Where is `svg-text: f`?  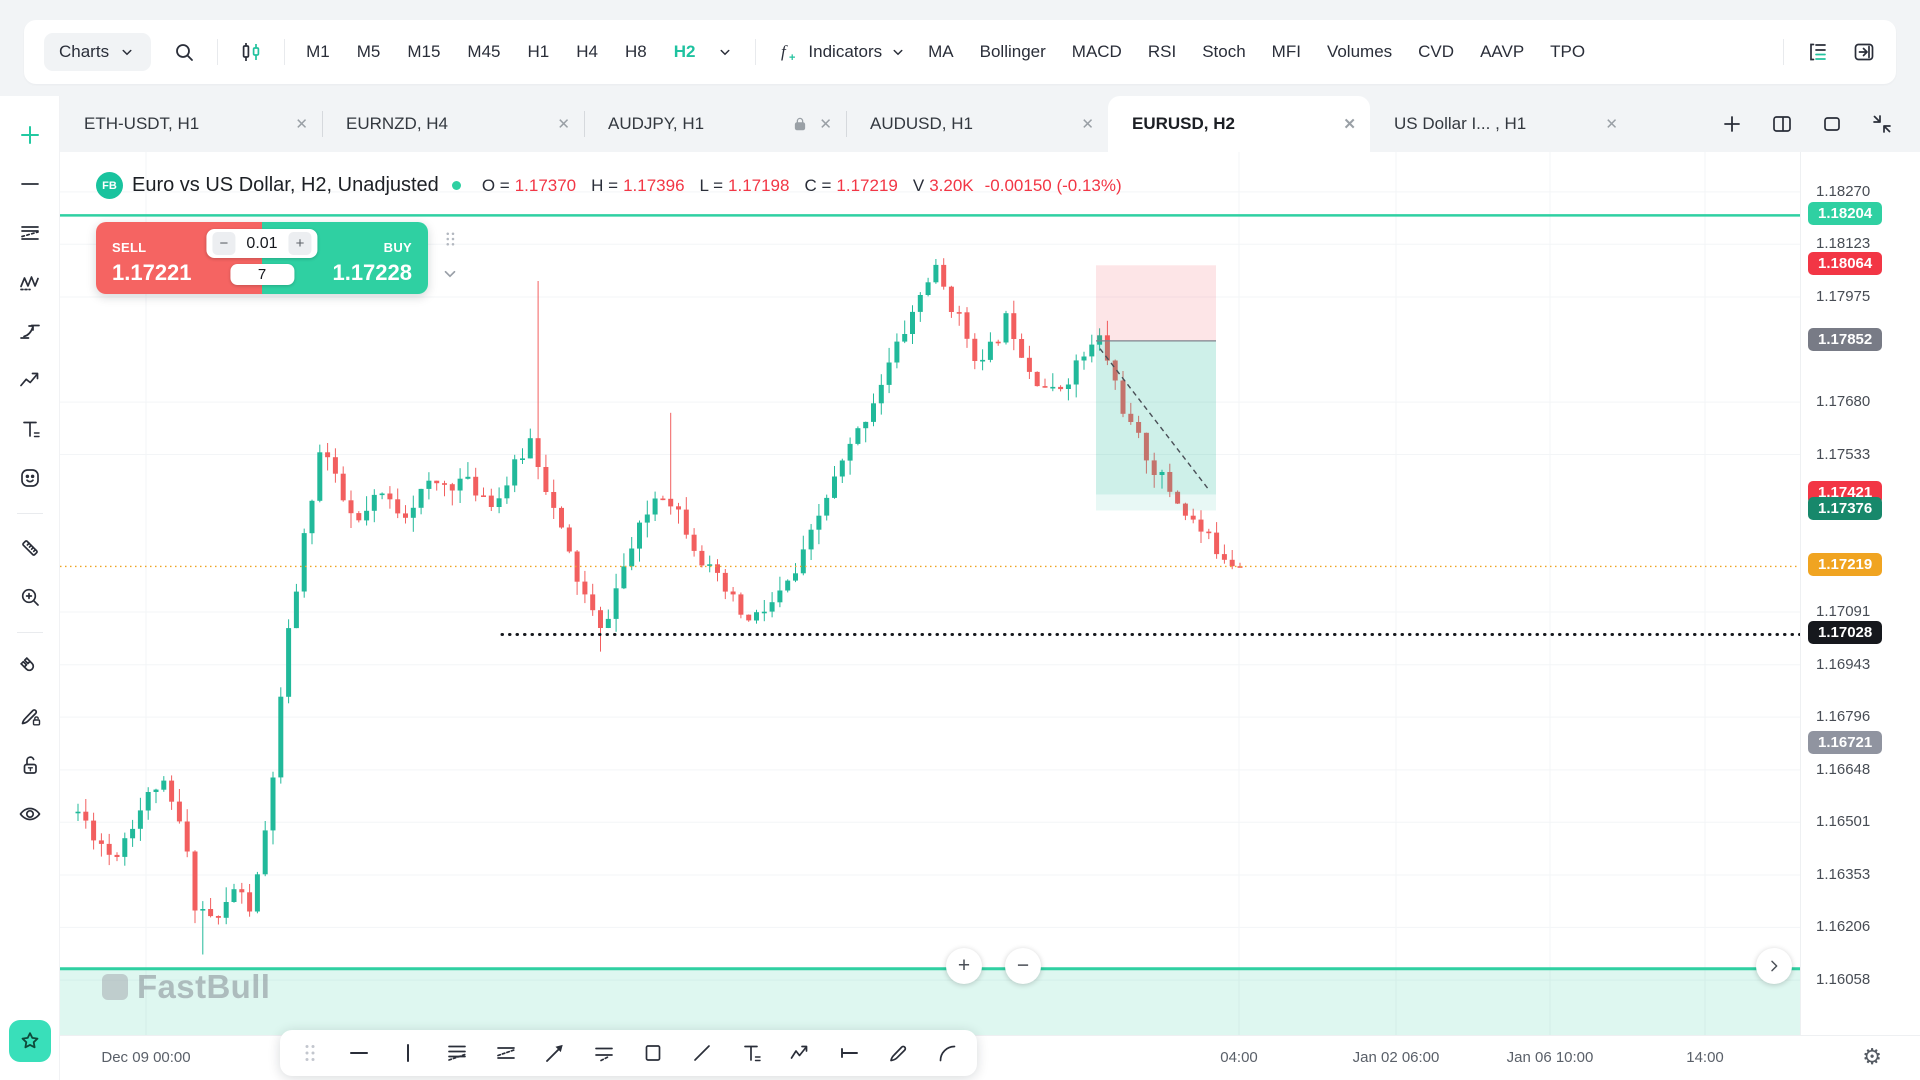 svg-text: f is located at coordinates (784, 51).